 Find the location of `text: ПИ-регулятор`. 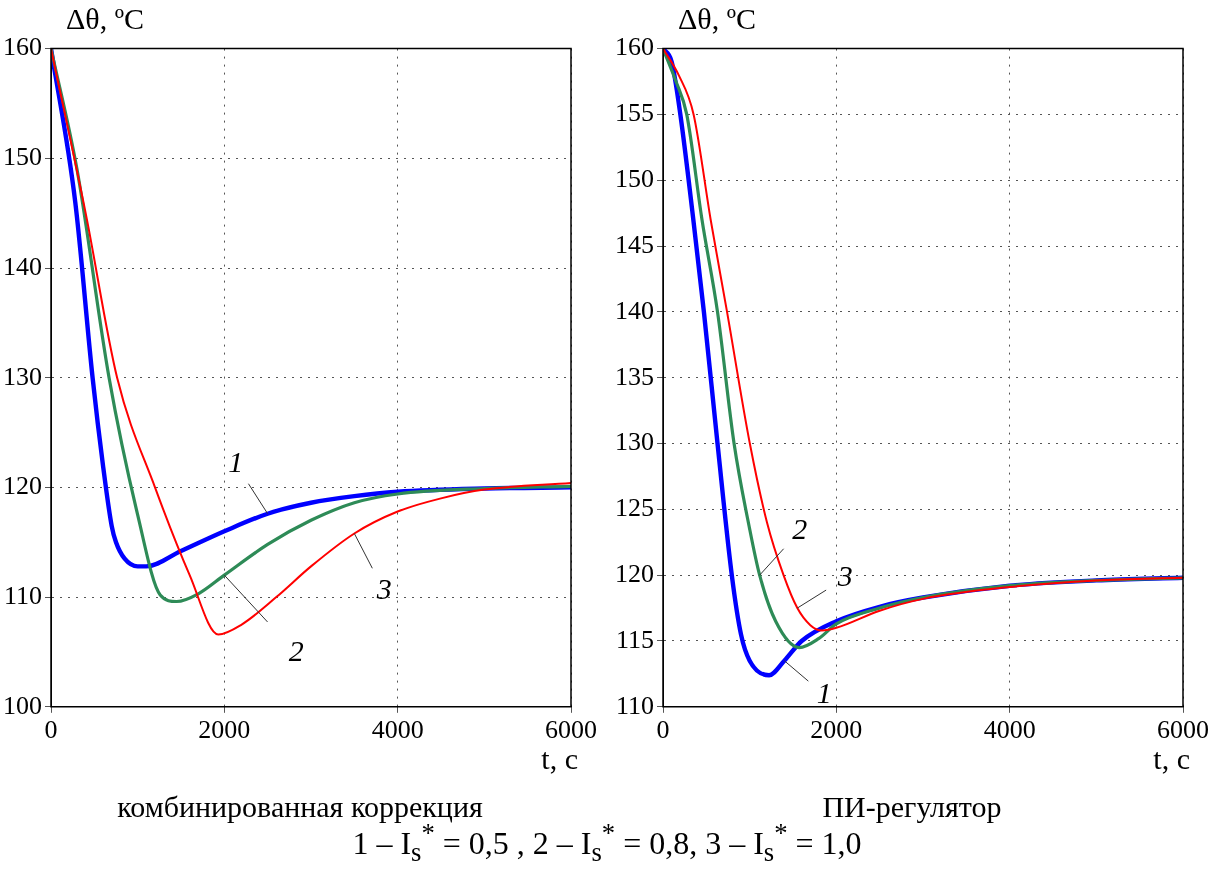

text: ПИ-регулятор is located at coordinates (912, 806).